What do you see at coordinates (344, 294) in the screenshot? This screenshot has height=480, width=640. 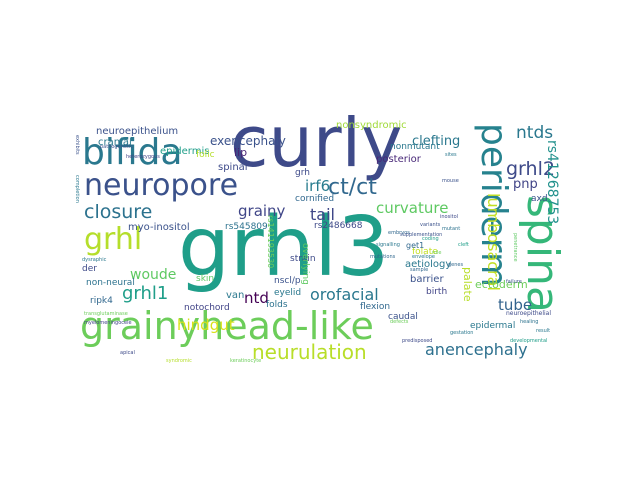 I see `word: orofacial` at bounding box center [344, 294].